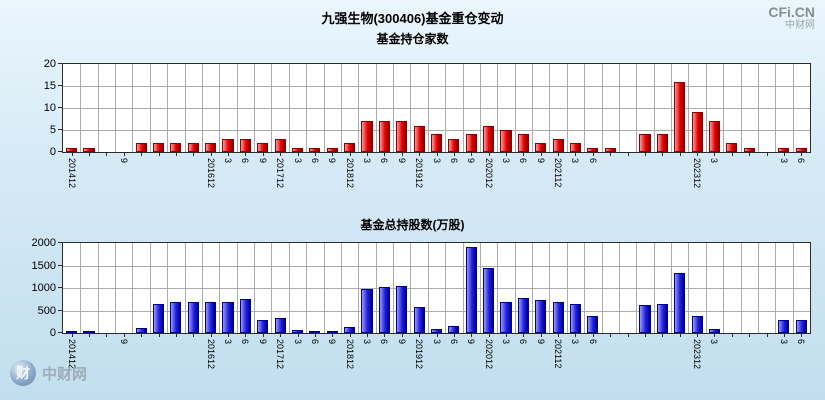 The height and width of the screenshot is (400, 825). I want to click on cfi-watermark-text: CFi.CN, so click(791, 12).